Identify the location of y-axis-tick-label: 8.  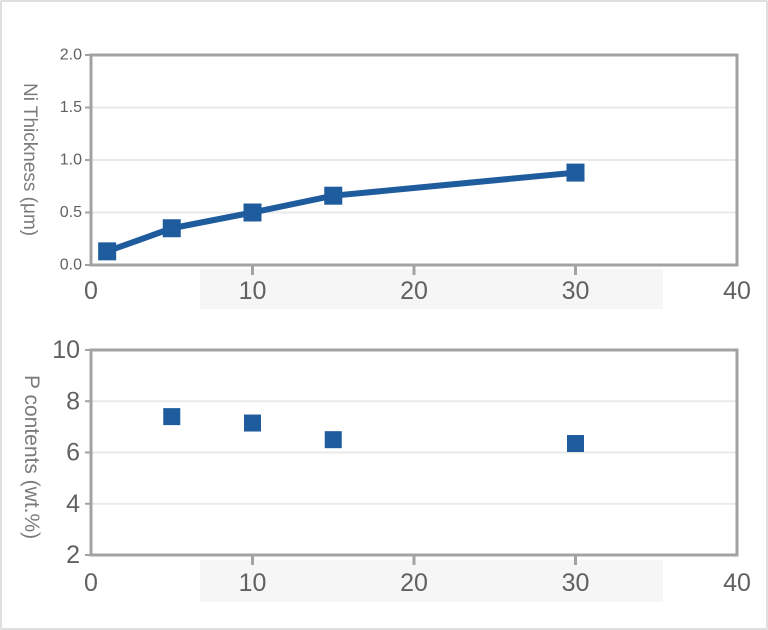
(73, 401).